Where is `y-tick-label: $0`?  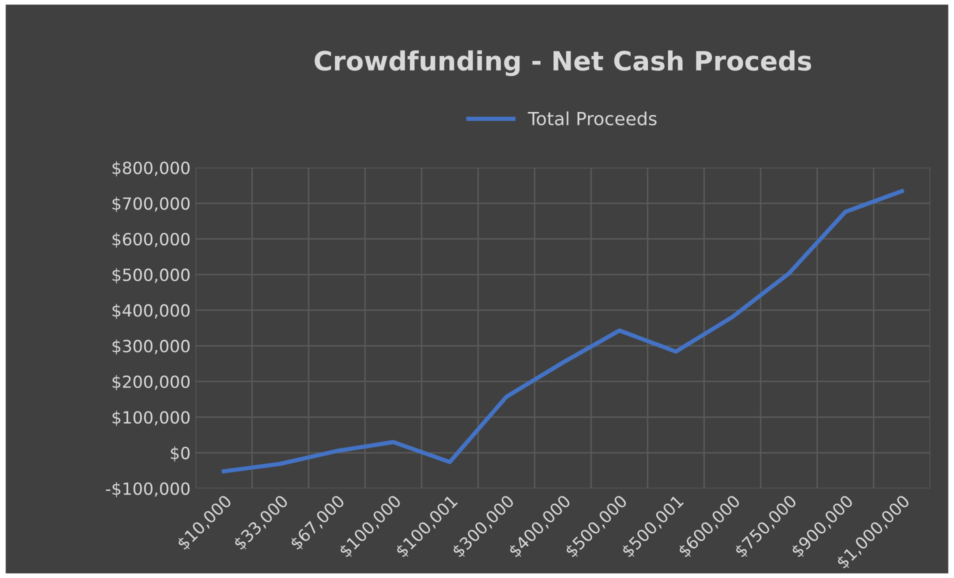
y-tick-label: $0 is located at coordinates (180, 454).